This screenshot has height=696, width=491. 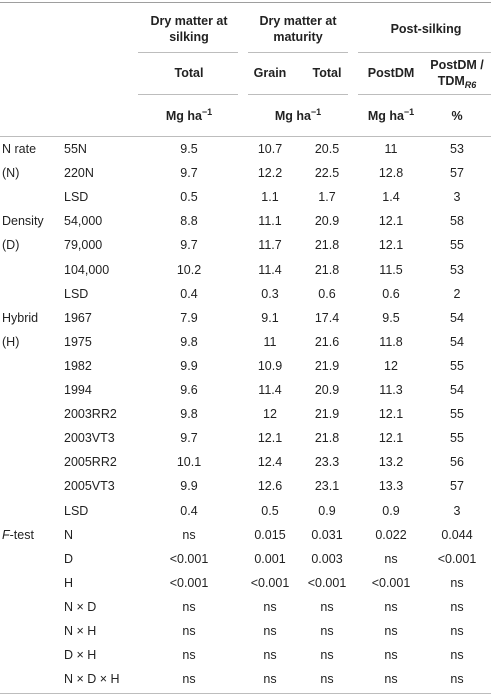 What do you see at coordinates (189, 221) in the screenshot?
I see `cell-dm-silk: 8.8` at bounding box center [189, 221].